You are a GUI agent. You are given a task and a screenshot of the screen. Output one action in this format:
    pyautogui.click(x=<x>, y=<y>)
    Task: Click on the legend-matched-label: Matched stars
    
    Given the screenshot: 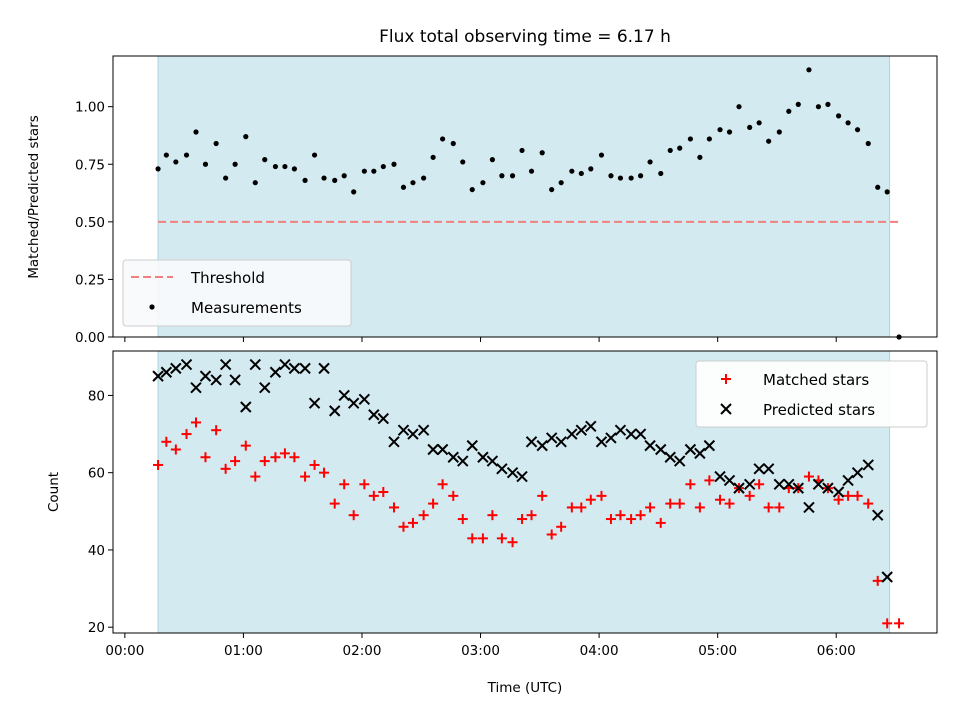 What is the action you would take?
    pyautogui.click(x=816, y=380)
    